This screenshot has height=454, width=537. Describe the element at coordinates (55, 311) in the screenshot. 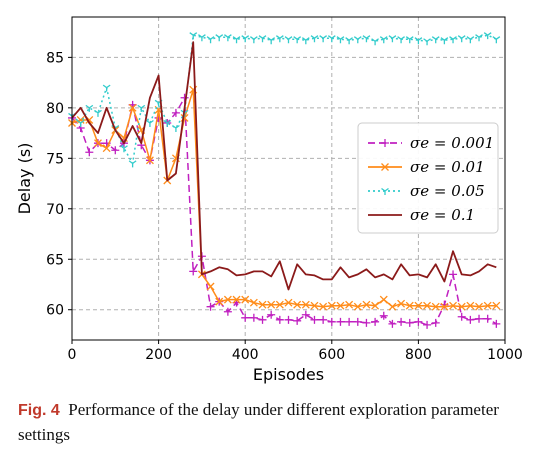

I see `y-tick-label: 60` at that location.